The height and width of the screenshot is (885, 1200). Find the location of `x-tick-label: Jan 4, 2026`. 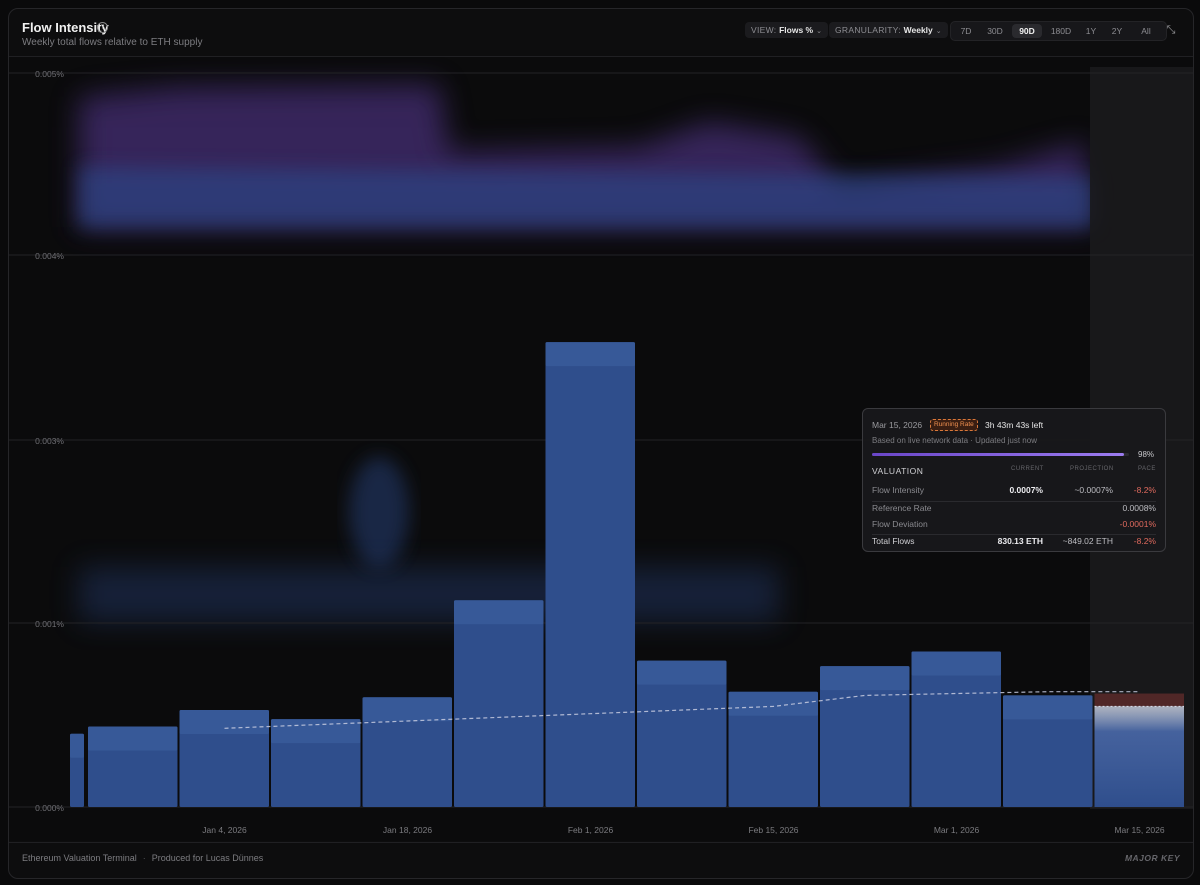

x-tick-label: Jan 4, 2026 is located at coordinates (224, 830).